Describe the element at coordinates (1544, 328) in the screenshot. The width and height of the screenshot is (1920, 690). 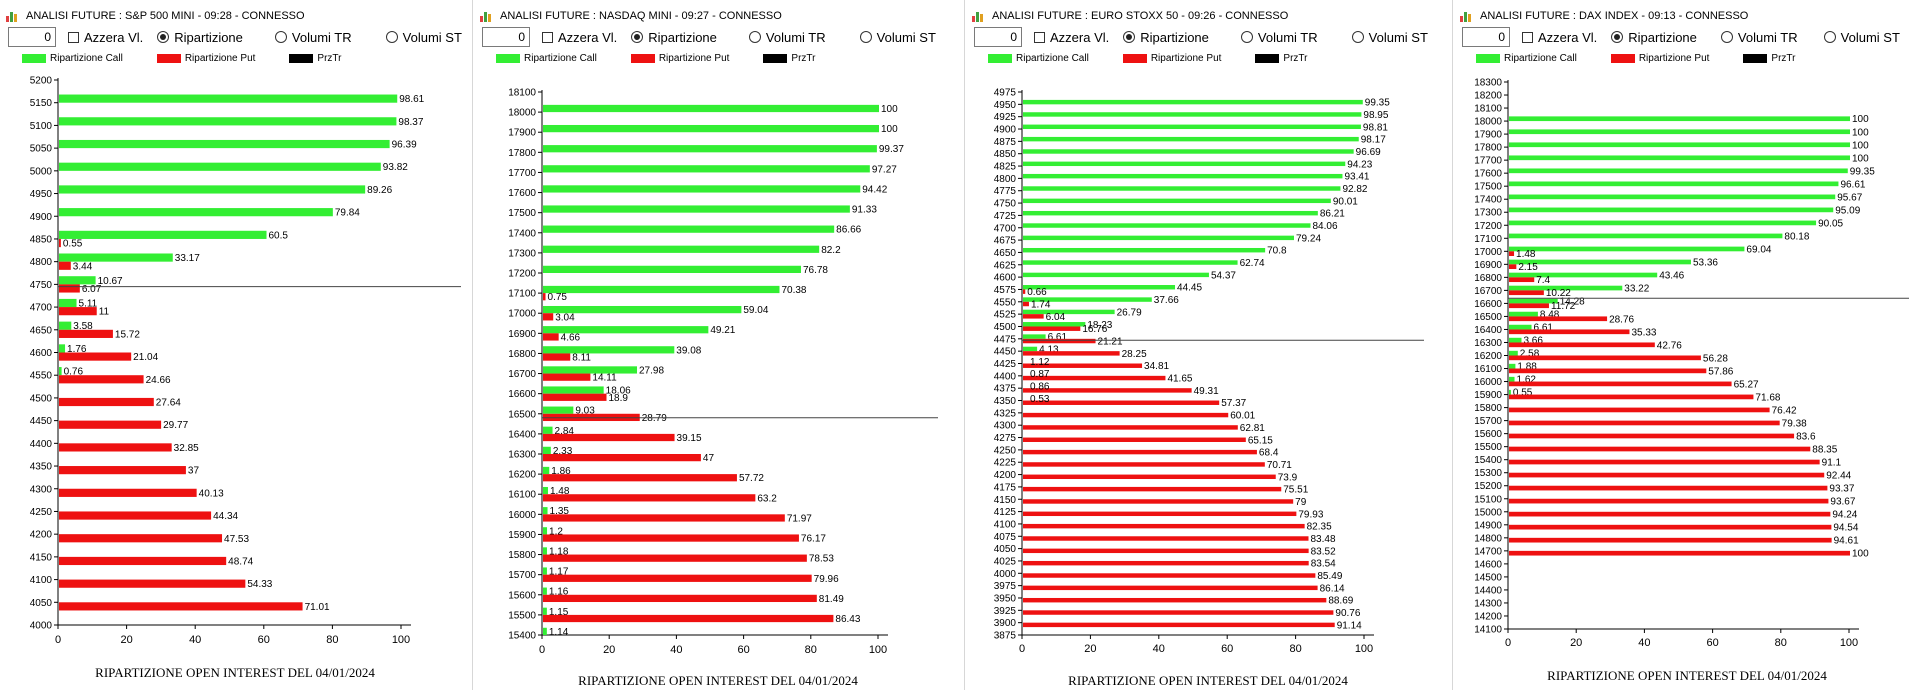
I see `call-bar-label: 6.61` at that location.